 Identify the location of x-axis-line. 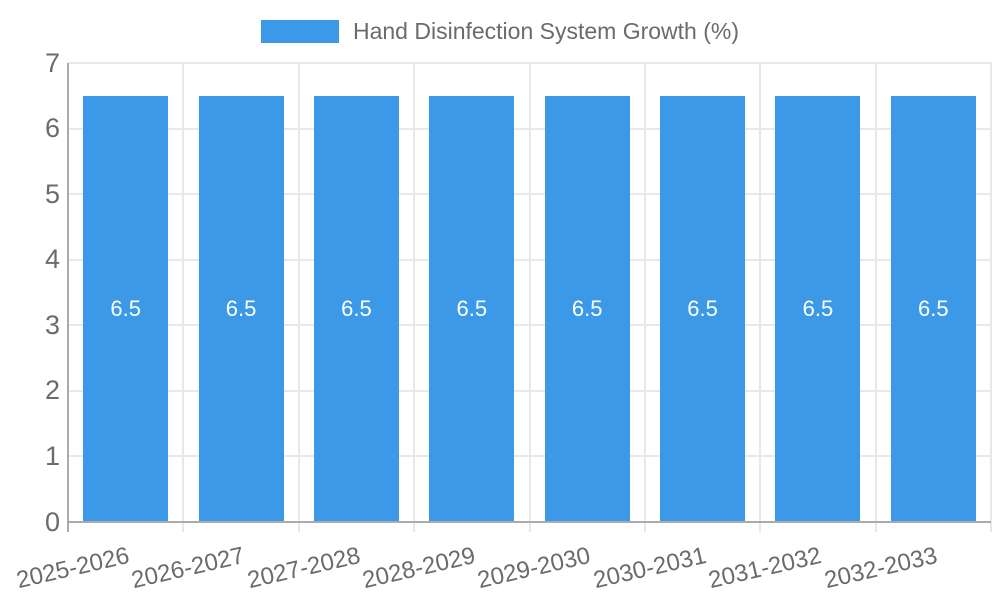
(529, 522).